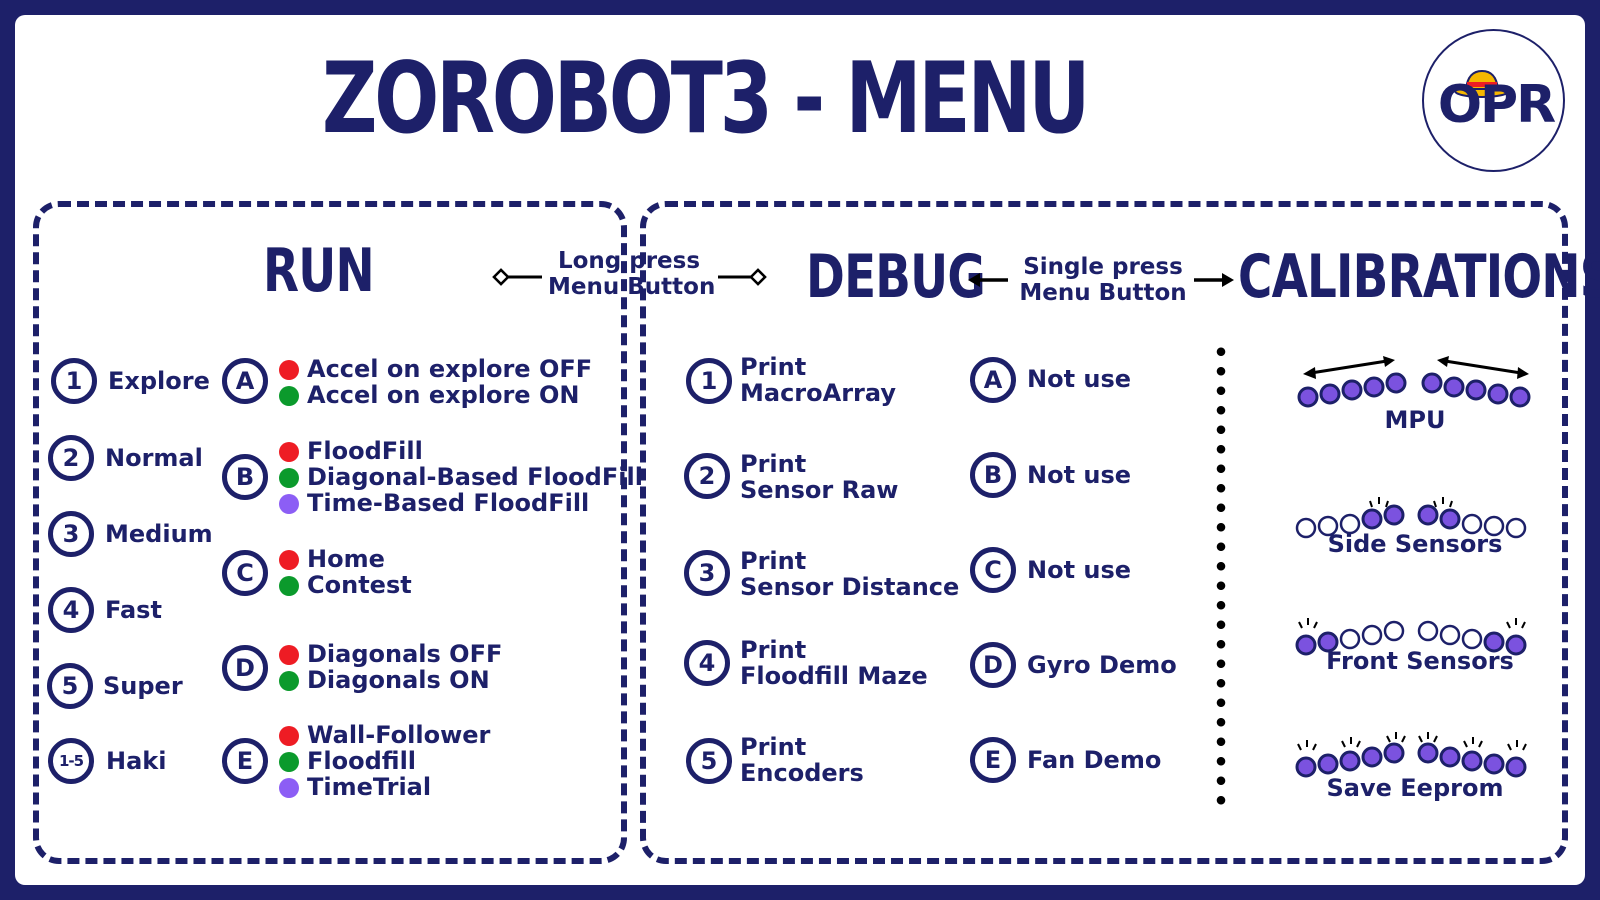 The width and height of the screenshot is (1600, 900). I want to click on cal-label-side-sensors: Side Sensors, so click(1415, 544).